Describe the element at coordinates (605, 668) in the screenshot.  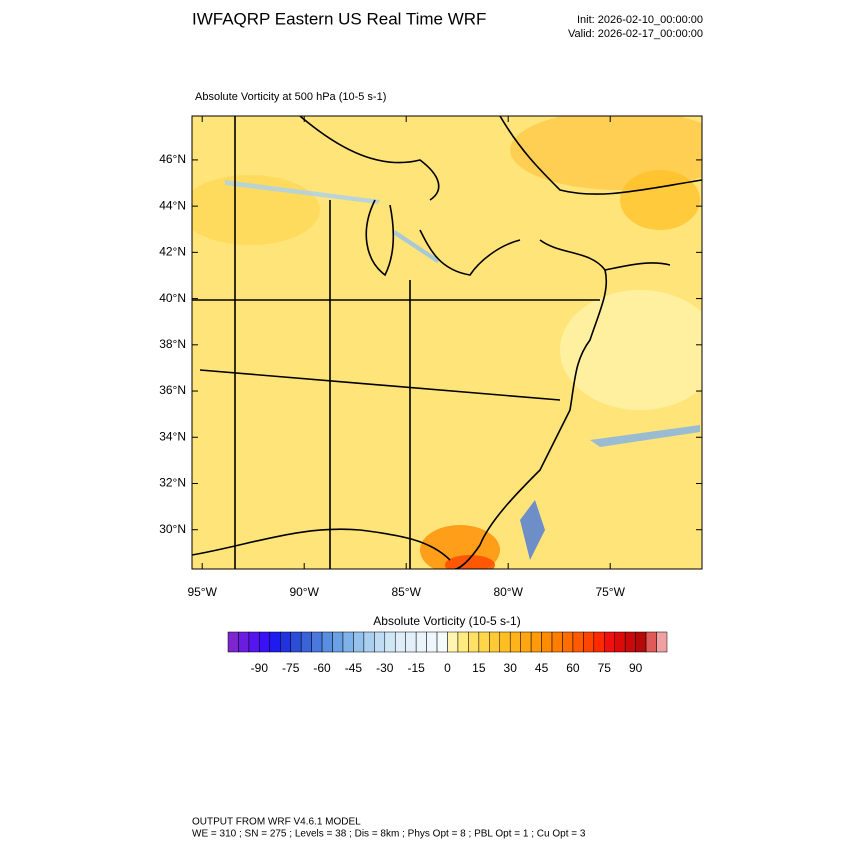
I see `colorbar-label: 75` at that location.